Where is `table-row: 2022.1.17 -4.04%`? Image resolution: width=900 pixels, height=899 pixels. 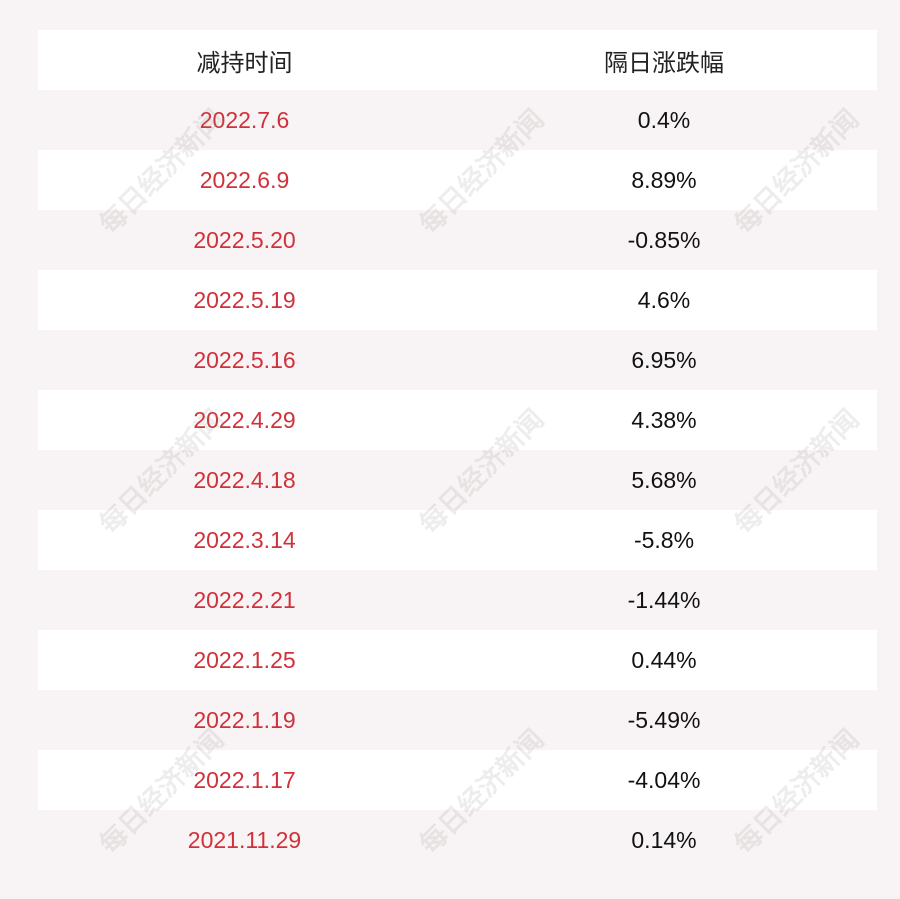
table-row: 2022.1.17 -4.04% is located at coordinates (457, 780).